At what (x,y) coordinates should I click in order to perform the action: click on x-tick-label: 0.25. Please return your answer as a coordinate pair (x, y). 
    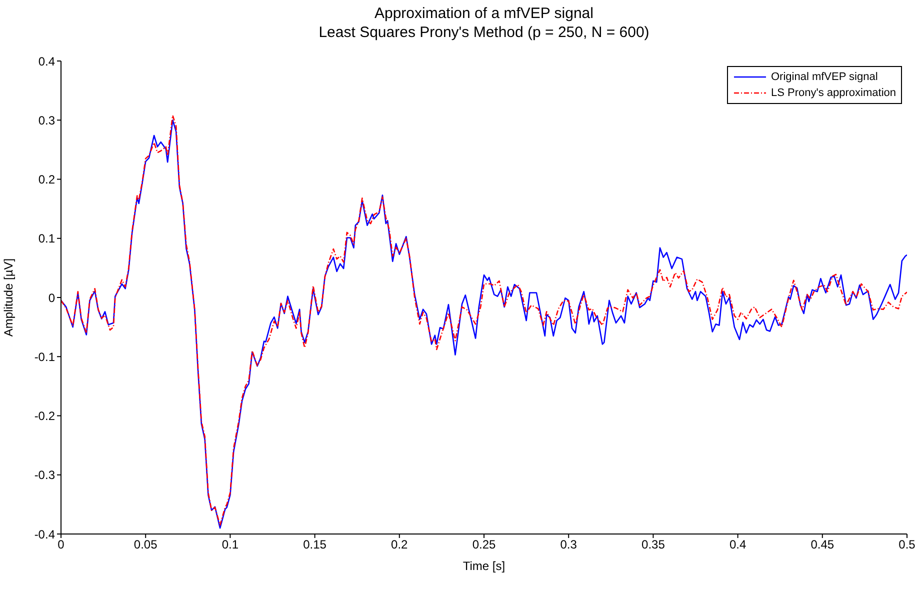
    Looking at the image, I should click on (484, 545).